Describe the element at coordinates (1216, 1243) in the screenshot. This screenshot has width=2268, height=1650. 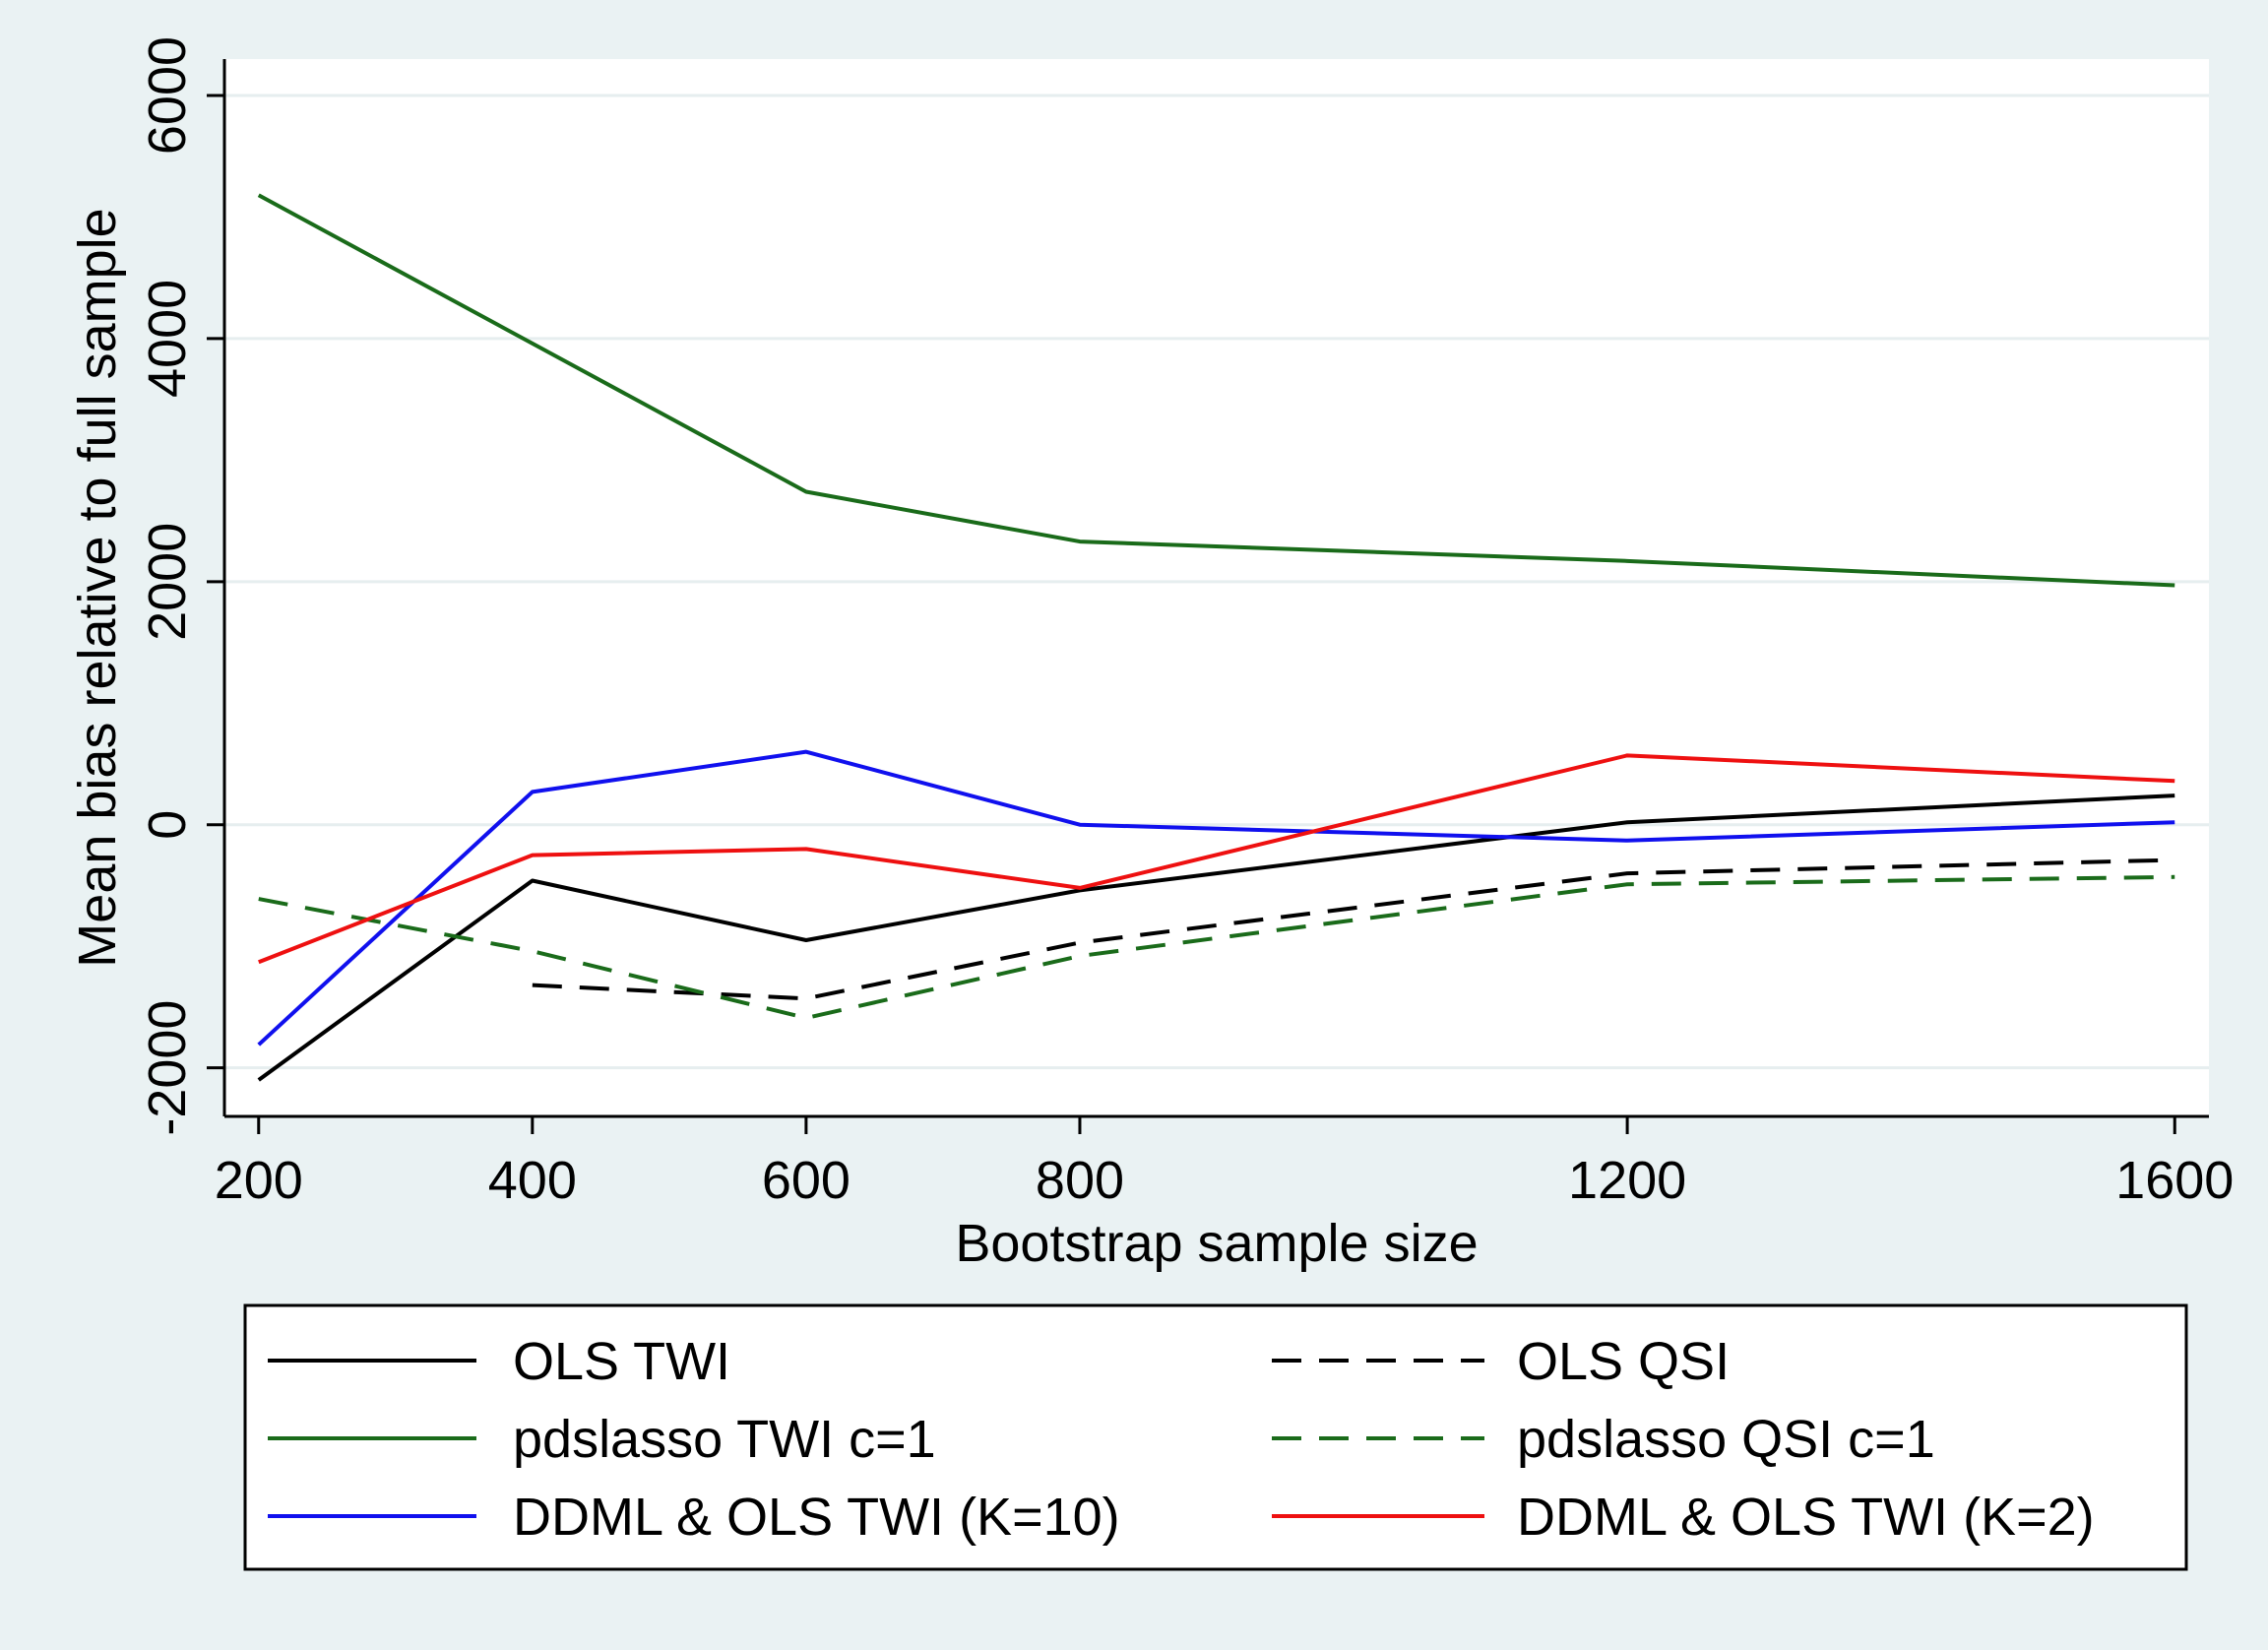
I see `x-axis-title: Bootstrap sample size` at that location.